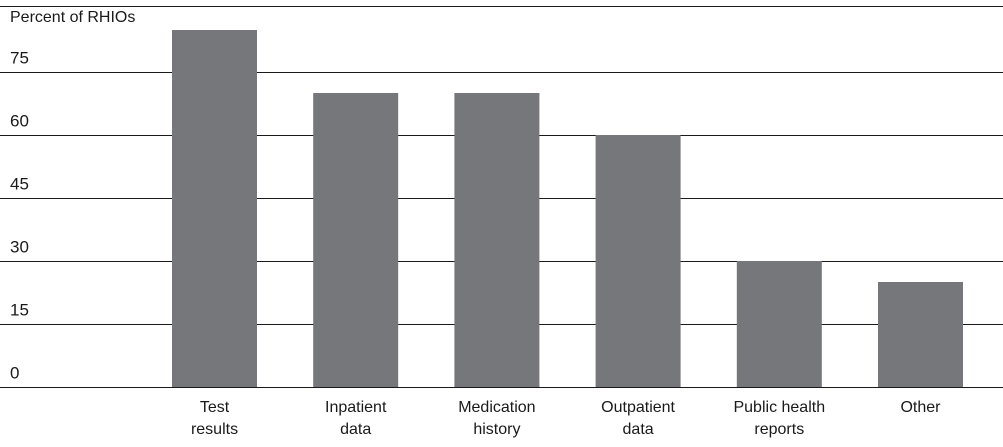 Image resolution: width=1003 pixels, height=447 pixels. What do you see at coordinates (356, 418) in the screenshot?
I see `x-category-label-1: Inpatient data` at bounding box center [356, 418].